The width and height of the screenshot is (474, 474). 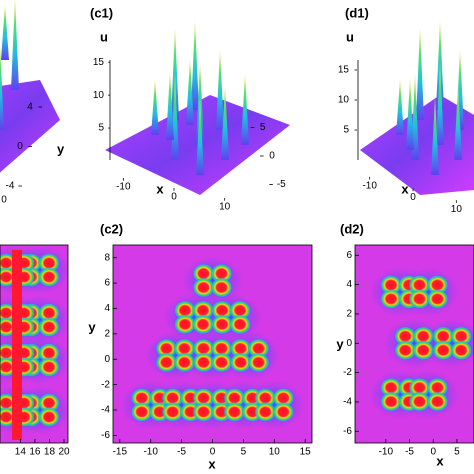 What do you see at coordinates (105, 384) in the screenshot?
I see `y-tick-label: -2` at bounding box center [105, 384].